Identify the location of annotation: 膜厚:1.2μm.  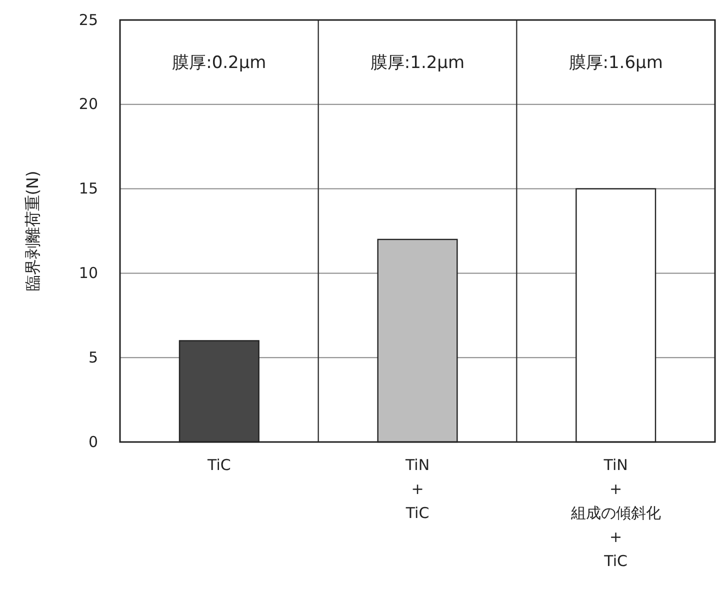
(417, 63).